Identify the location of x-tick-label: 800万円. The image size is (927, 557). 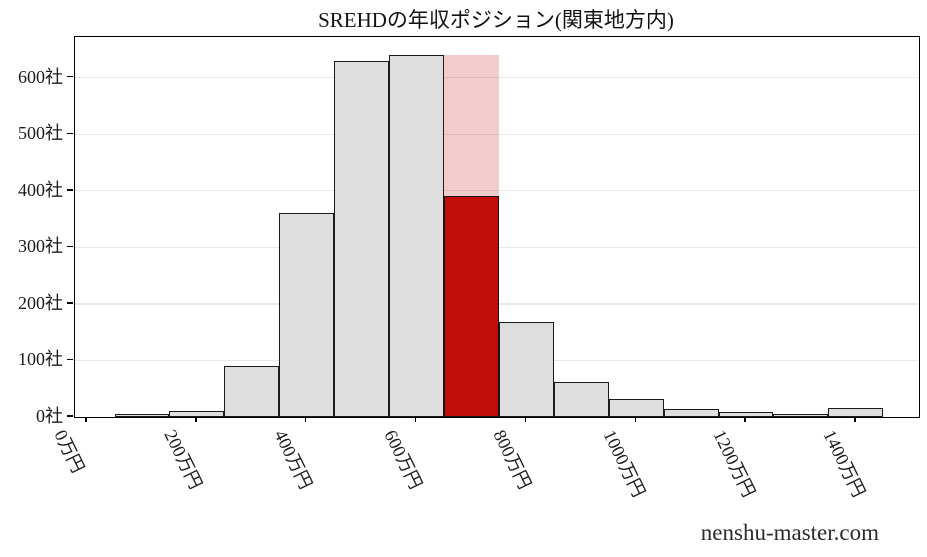
(512, 459).